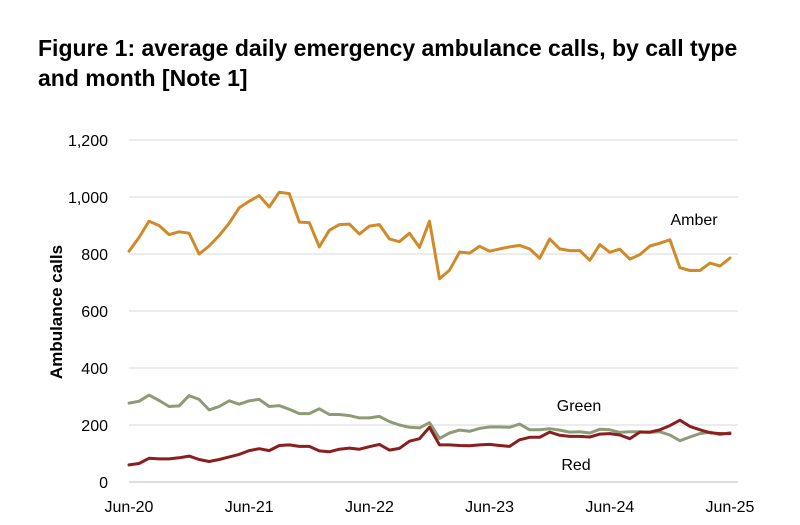 This screenshot has width=800, height=525. What do you see at coordinates (103, 483) in the screenshot?
I see `y-tick-label: 0` at bounding box center [103, 483].